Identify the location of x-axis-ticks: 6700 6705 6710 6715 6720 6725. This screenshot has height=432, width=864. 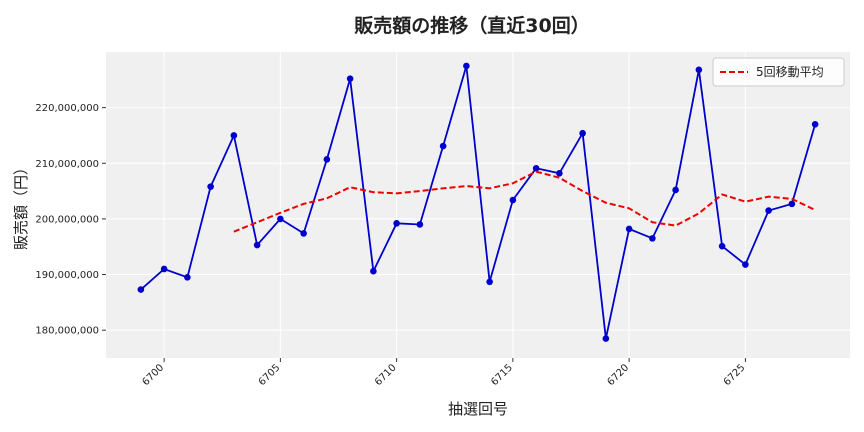
(443, 373).